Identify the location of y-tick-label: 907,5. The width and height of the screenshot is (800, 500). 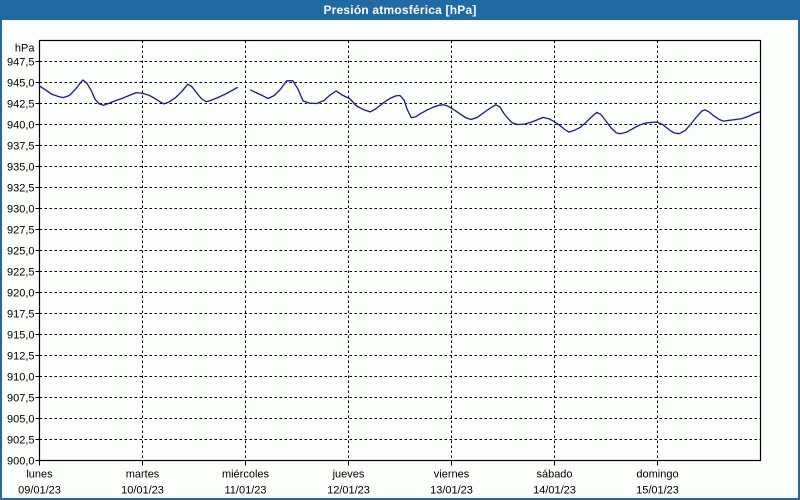
(21, 399).